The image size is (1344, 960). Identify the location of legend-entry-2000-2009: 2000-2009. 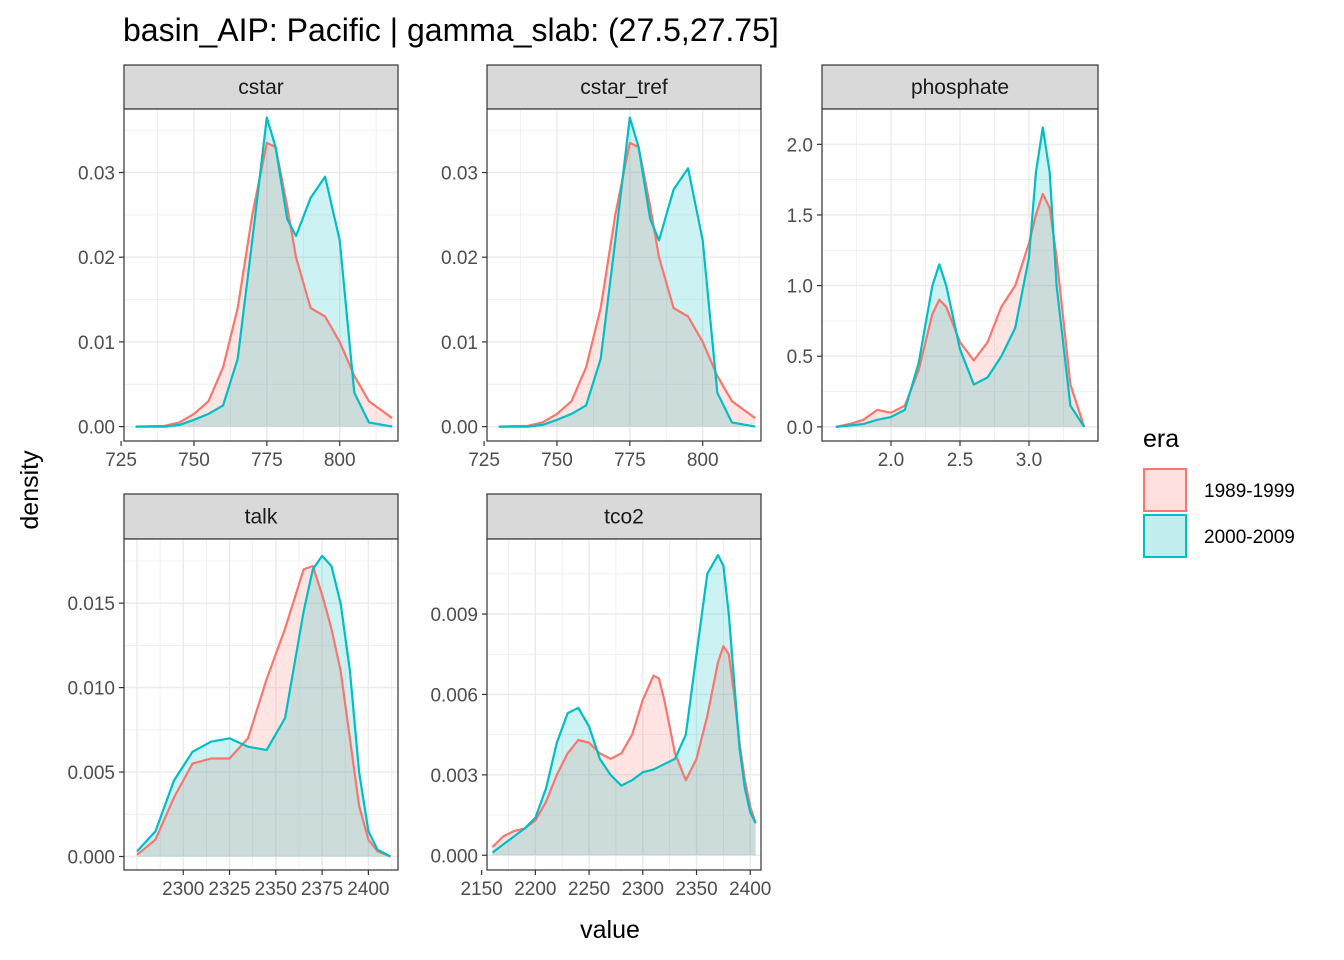
(1219, 536).